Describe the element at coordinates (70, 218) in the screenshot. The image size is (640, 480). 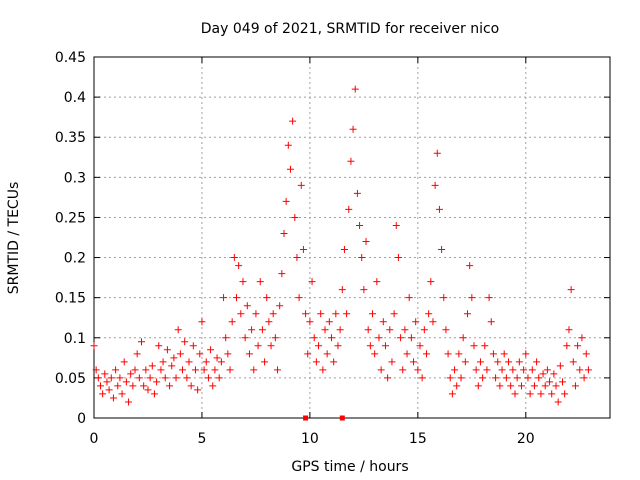
I see `y-tick-label: 0.25` at that location.